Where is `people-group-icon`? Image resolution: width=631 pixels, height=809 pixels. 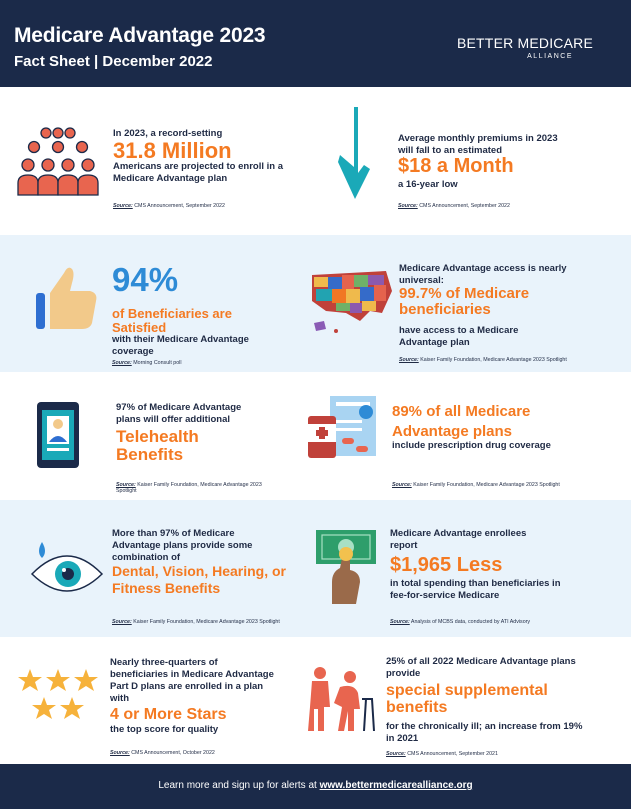 people-group-icon is located at coordinates (58, 161).